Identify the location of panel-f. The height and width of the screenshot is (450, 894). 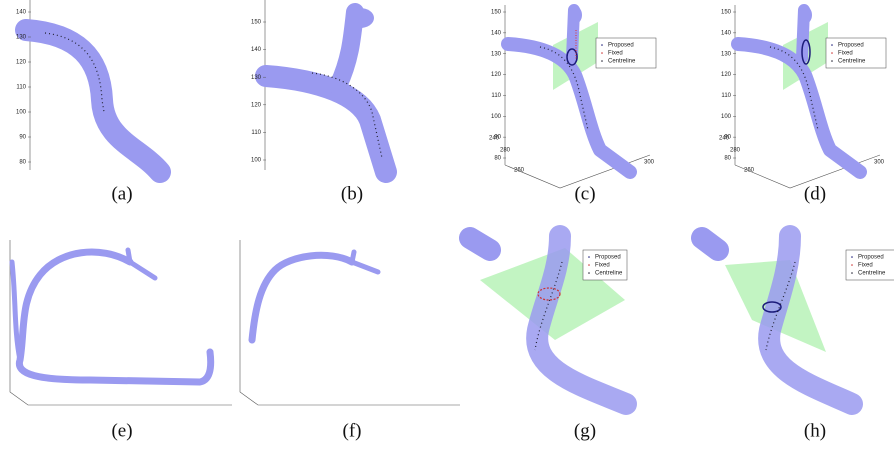
(349, 323).